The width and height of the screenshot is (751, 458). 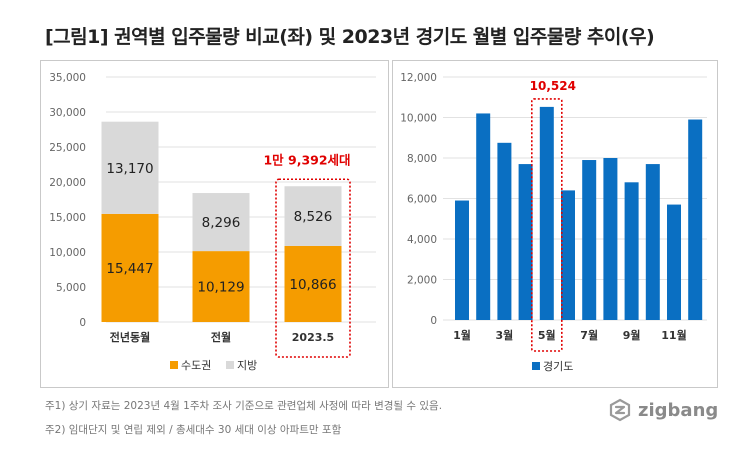 I want to click on data-label-metro: 10,129, so click(x=220, y=288).